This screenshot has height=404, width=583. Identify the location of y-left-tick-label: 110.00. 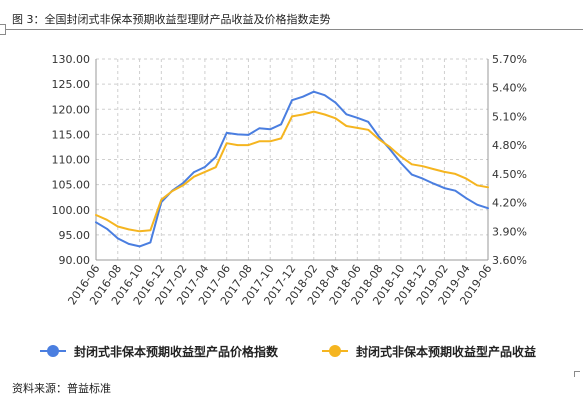
(71, 160).